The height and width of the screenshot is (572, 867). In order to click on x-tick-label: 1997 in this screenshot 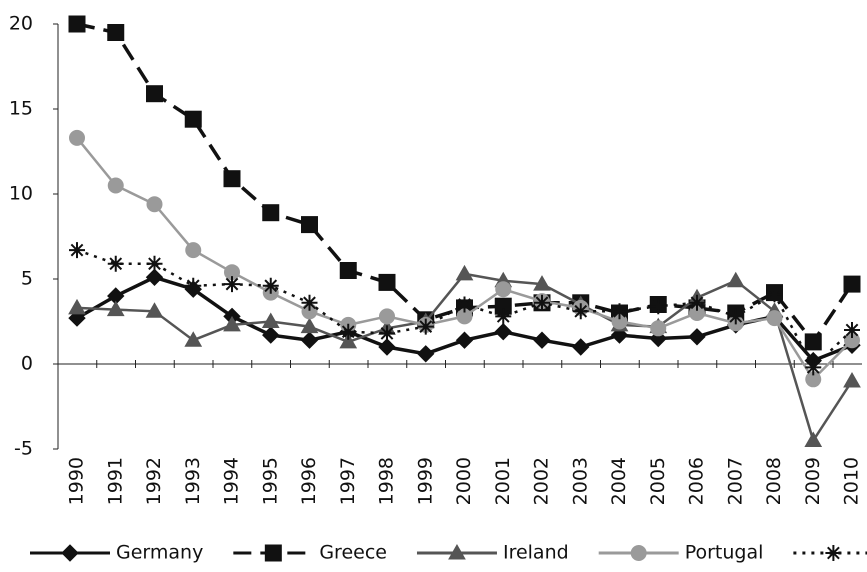, I will do `click(348, 481)`.